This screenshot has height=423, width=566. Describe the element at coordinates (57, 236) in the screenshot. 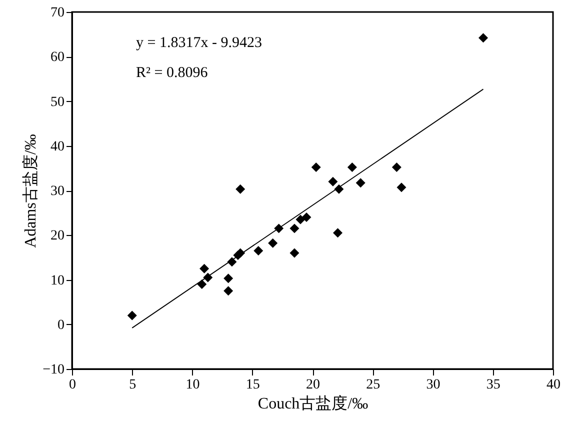

I see `y-tick-label: 20` at that location.